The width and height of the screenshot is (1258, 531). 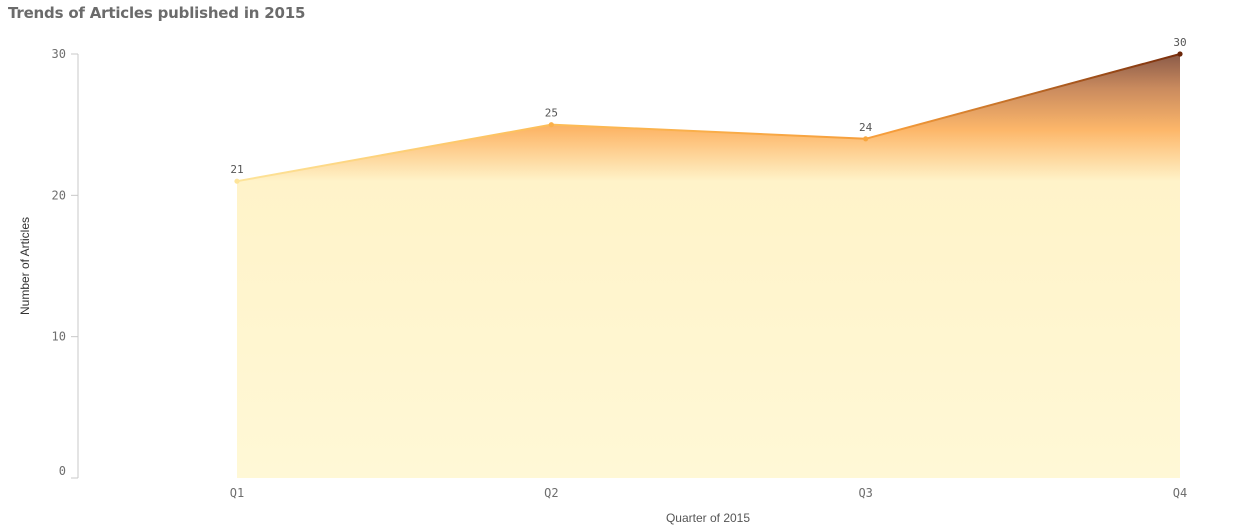 I want to click on x-axis-label: Quarter of 2015, so click(x=708, y=518).